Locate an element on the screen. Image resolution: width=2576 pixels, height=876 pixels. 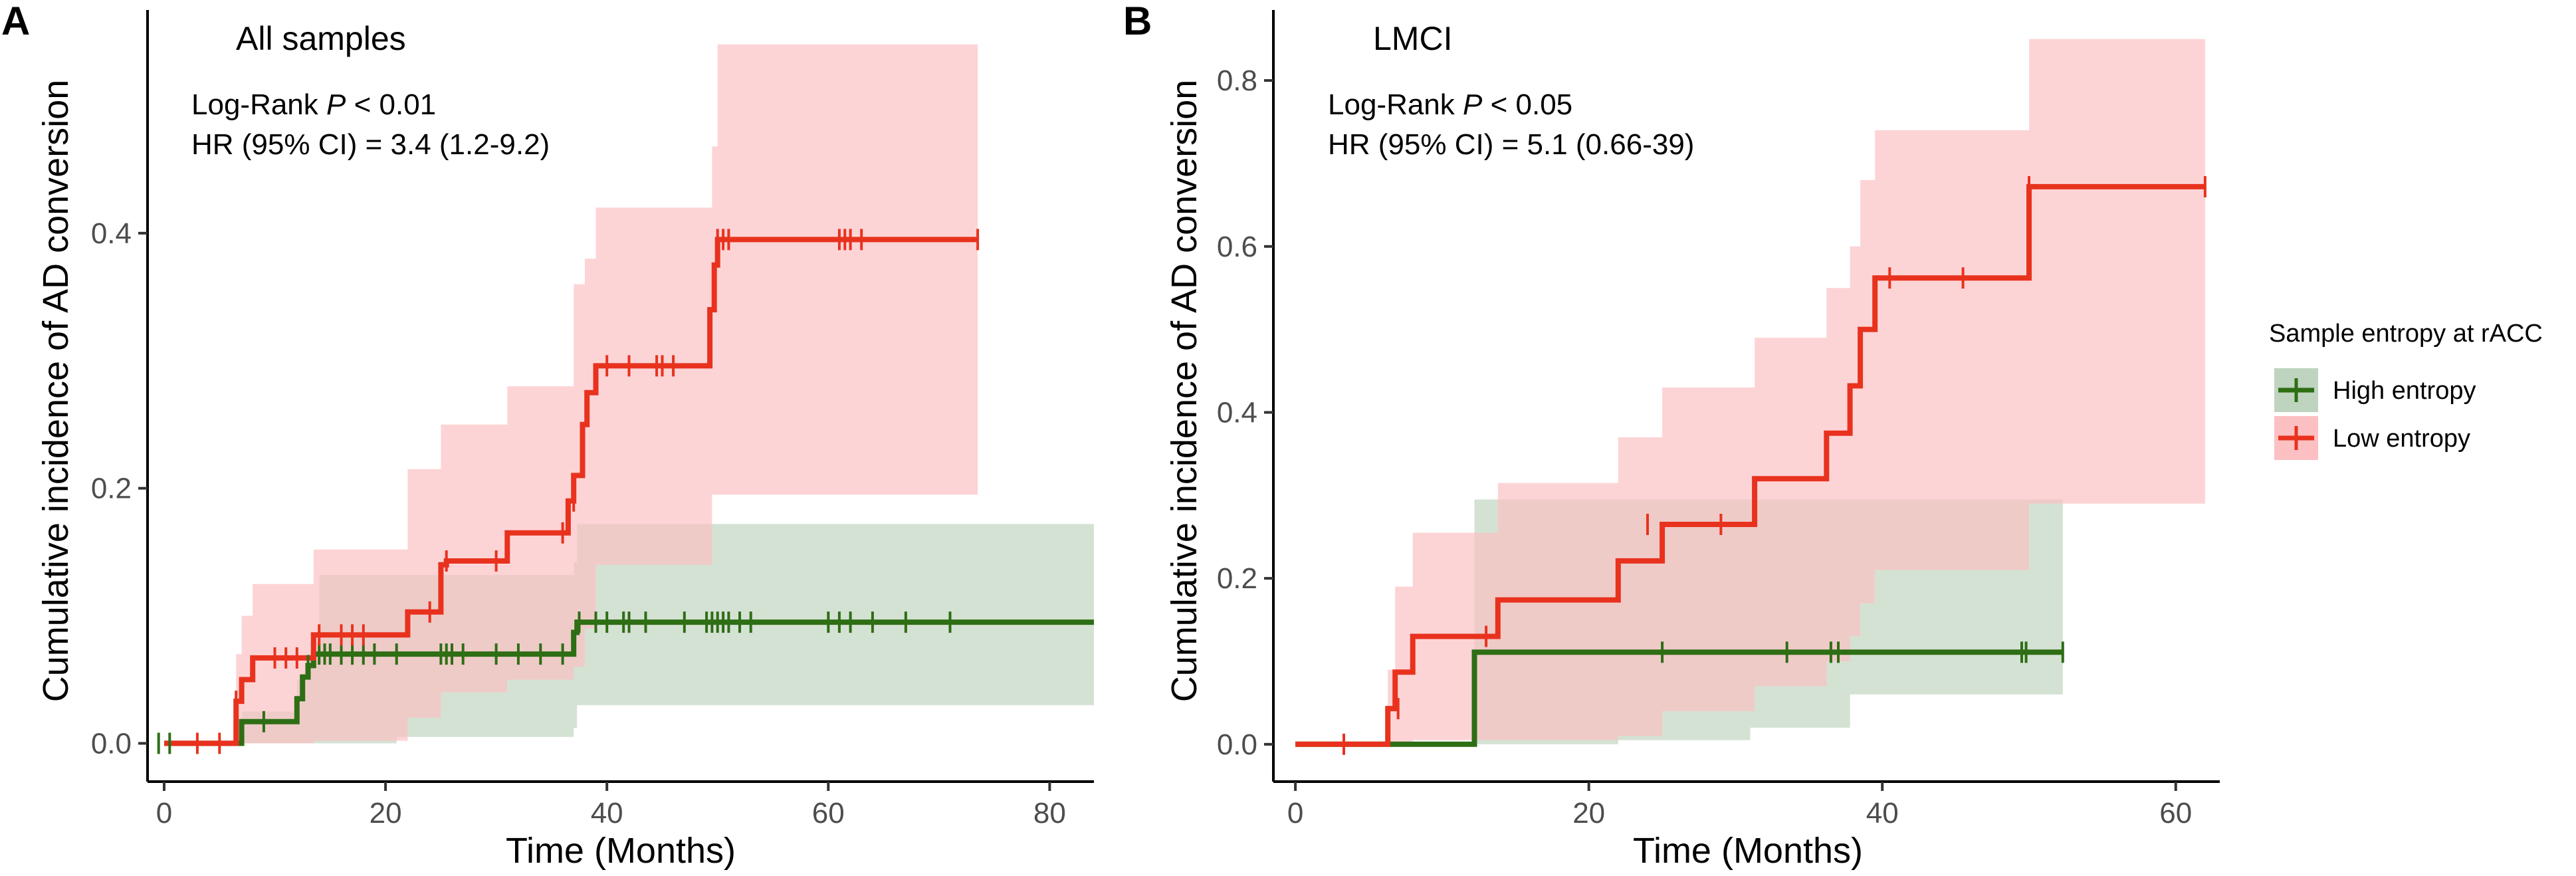
x-tick-label: 80 is located at coordinates (1049, 813).